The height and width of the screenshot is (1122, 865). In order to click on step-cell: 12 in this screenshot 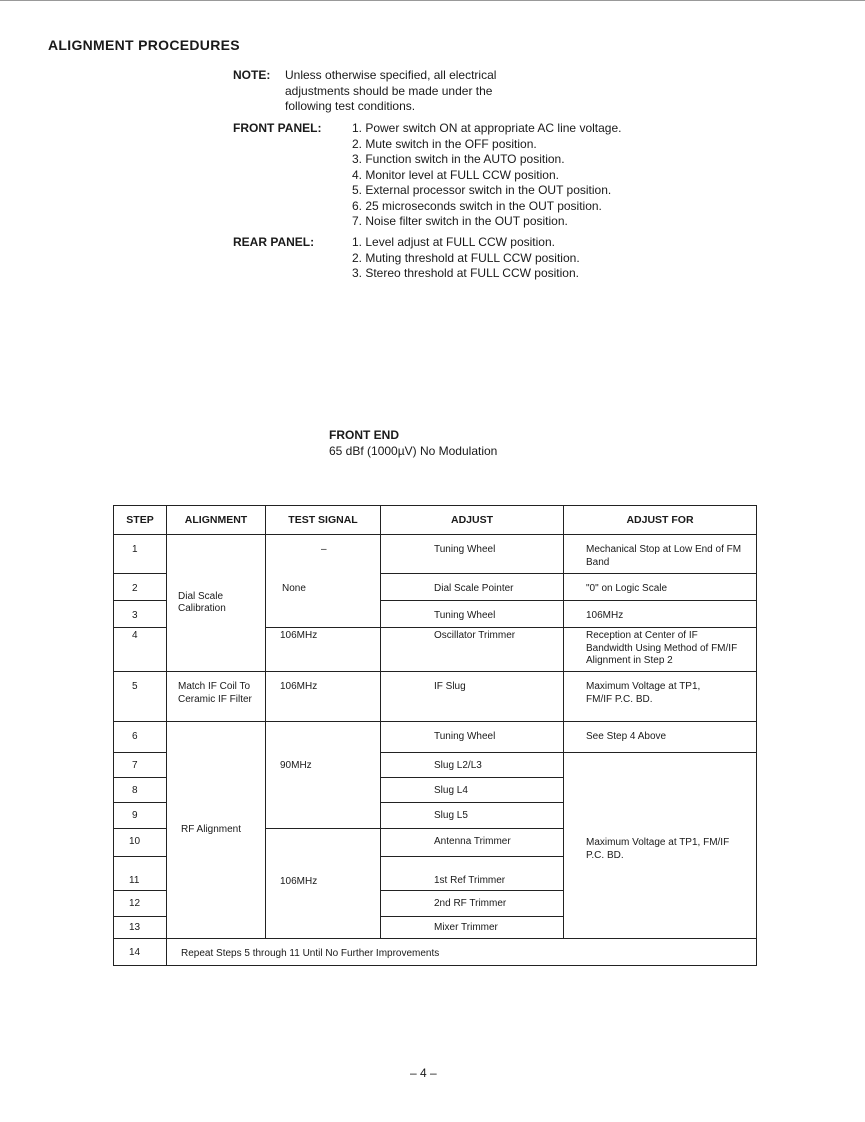, I will do `click(140, 903)`.